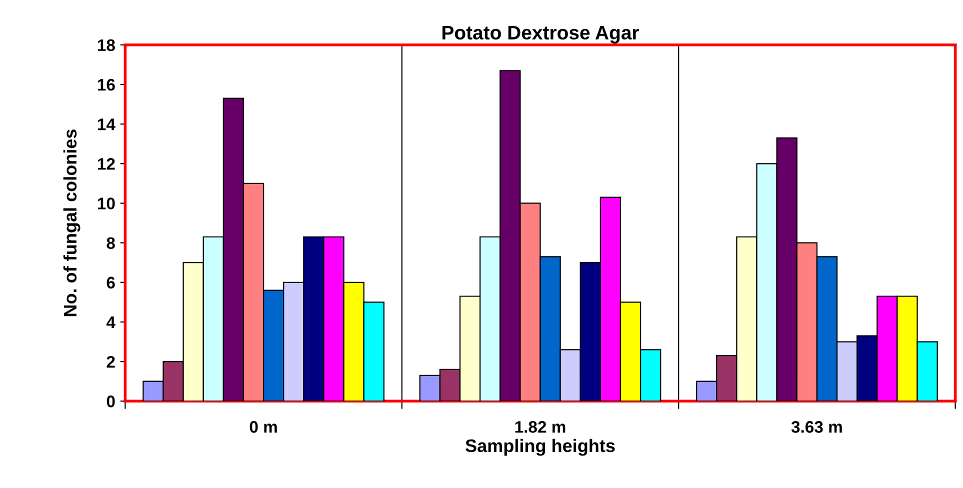  What do you see at coordinates (106, 84) in the screenshot?
I see `y-tick-label: 16` at bounding box center [106, 84].